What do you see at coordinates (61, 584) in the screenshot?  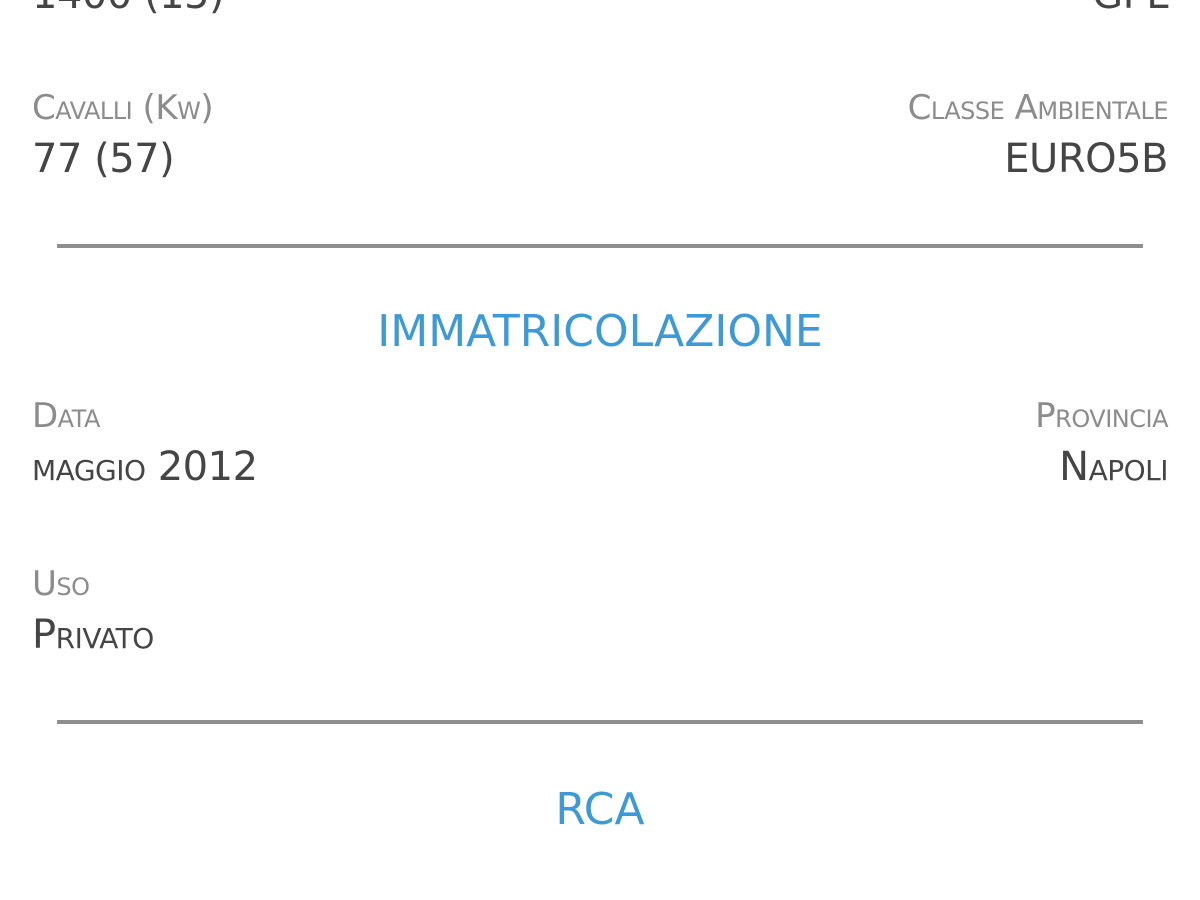 I see `uso-label: Uso` at bounding box center [61, 584].